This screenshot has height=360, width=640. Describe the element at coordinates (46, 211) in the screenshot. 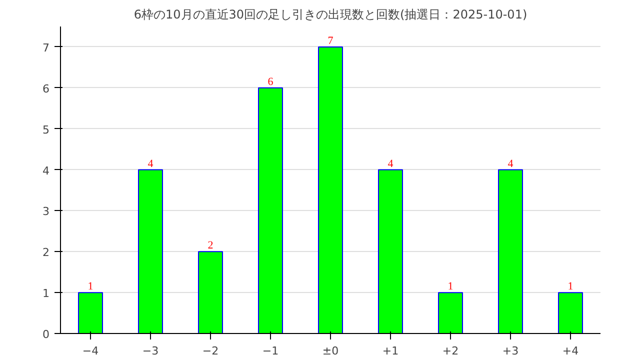

I see `y-tick-label: 3` at that location.